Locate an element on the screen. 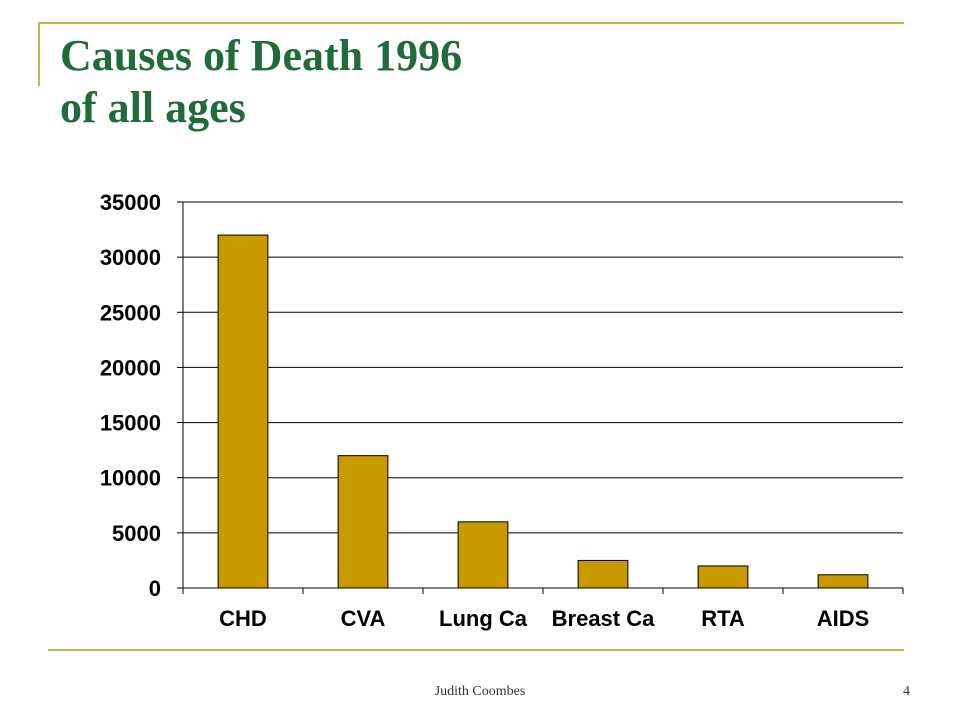  slide-frame-top-line is located at coordinates (471, 23).